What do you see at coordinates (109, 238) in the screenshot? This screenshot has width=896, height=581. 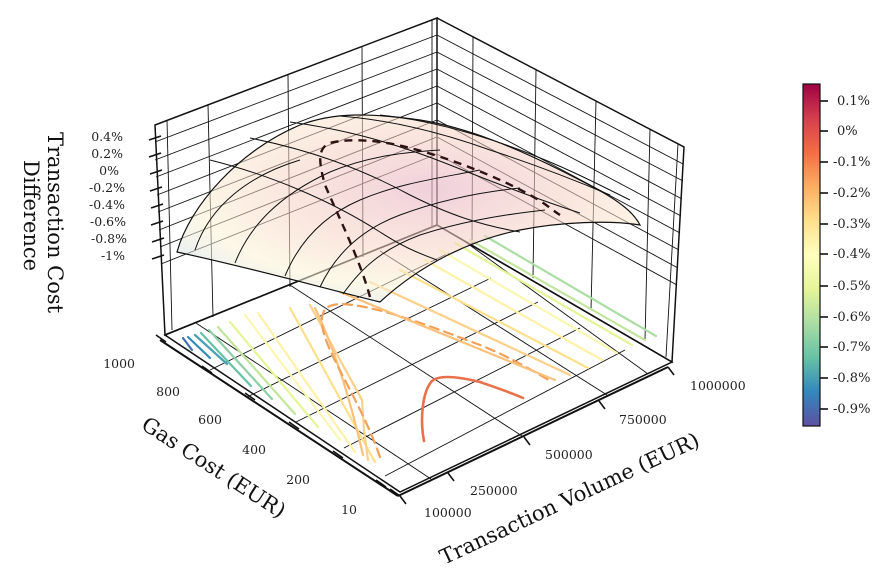 I see `z-tick-label: -0.8%` at bounding box center [109, 238].